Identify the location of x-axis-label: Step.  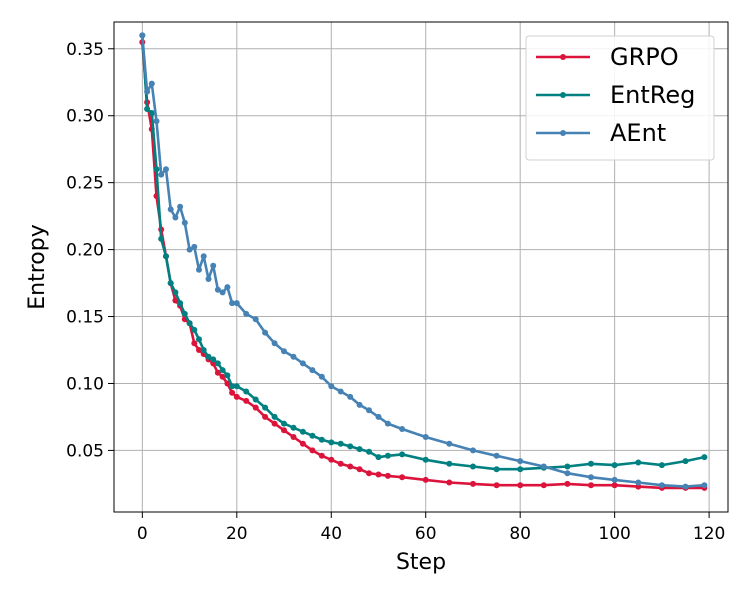
(421, 562).